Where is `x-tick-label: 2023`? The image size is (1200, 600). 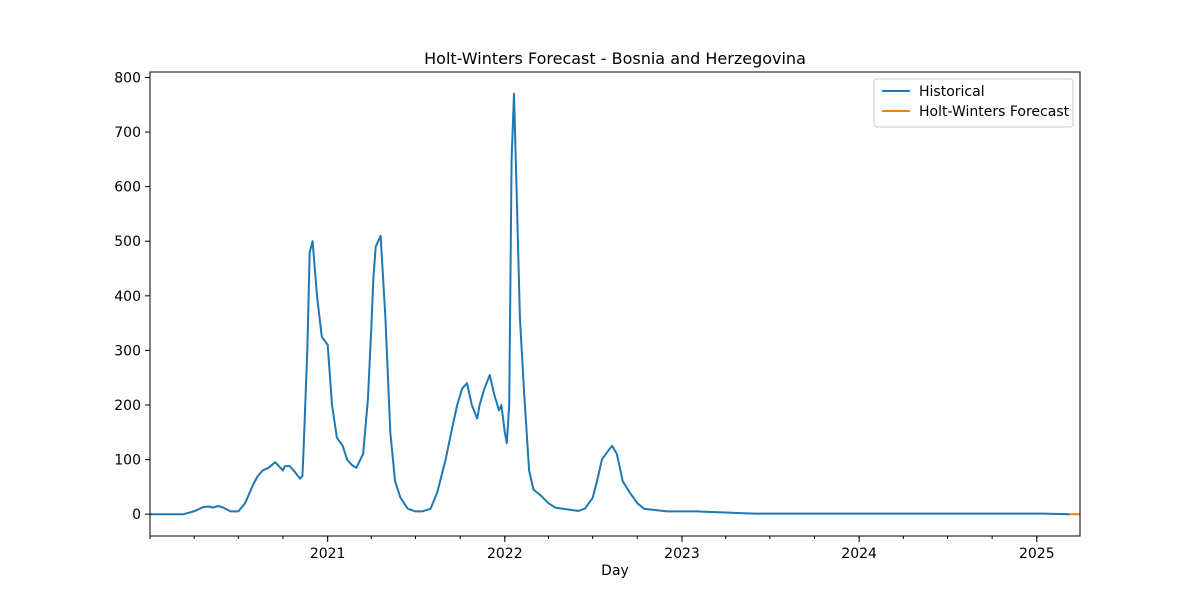 x-tick-label: 2023 is located at coordinates (682, 554).